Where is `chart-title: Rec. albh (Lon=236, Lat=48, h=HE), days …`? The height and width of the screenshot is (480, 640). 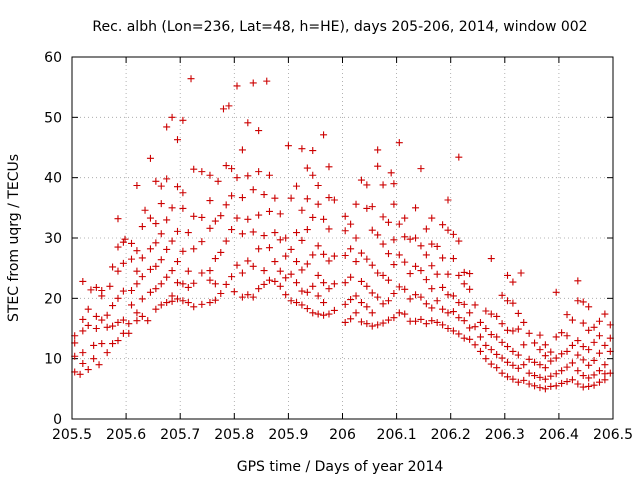
chart-title: Rec. albh (Lon=236, Lat=48, h=HE), days … is located at coordinates (339, 27).